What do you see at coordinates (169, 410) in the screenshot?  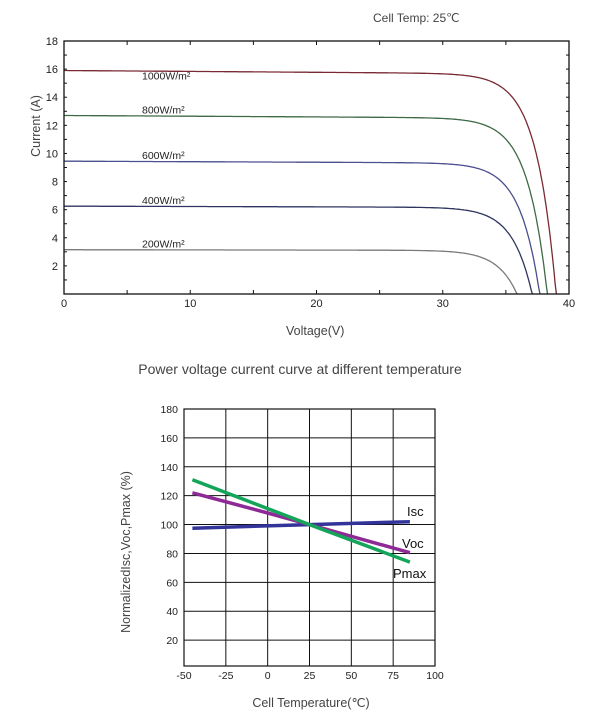 I see `y-tick-label: 180` at bounding box center [169, 410].